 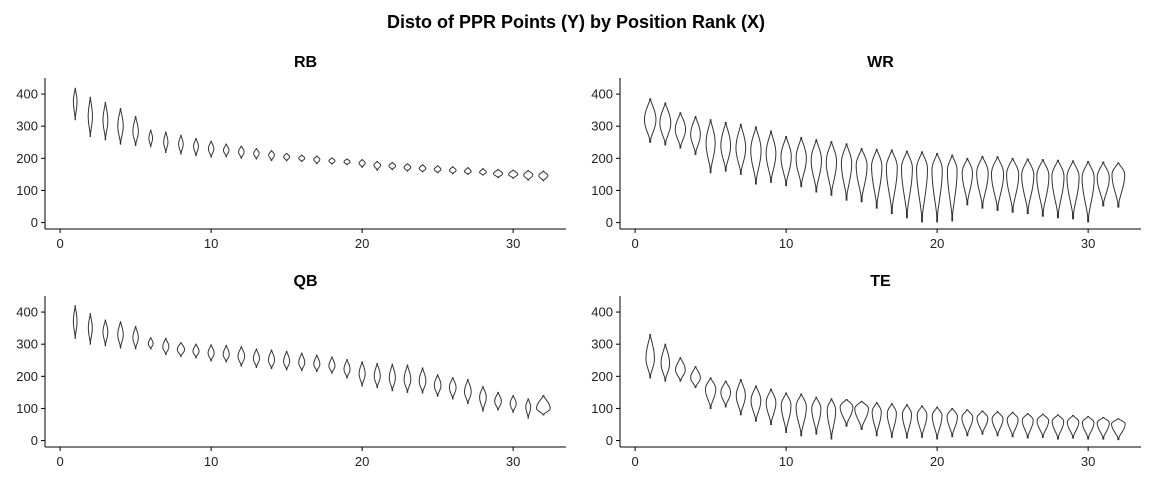 I want to click on y-tick-label: 200, so click(x=27, y=376).